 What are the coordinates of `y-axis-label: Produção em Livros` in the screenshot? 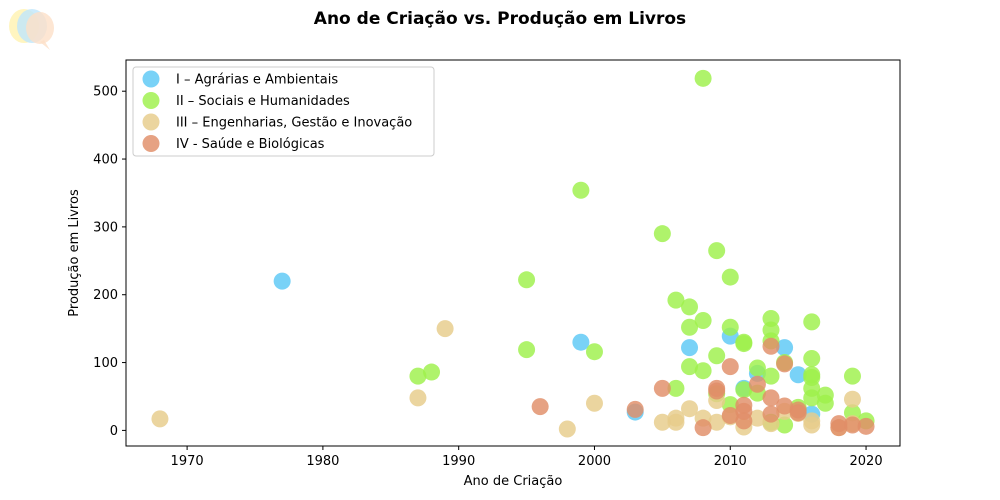 It's located at (74, 253).